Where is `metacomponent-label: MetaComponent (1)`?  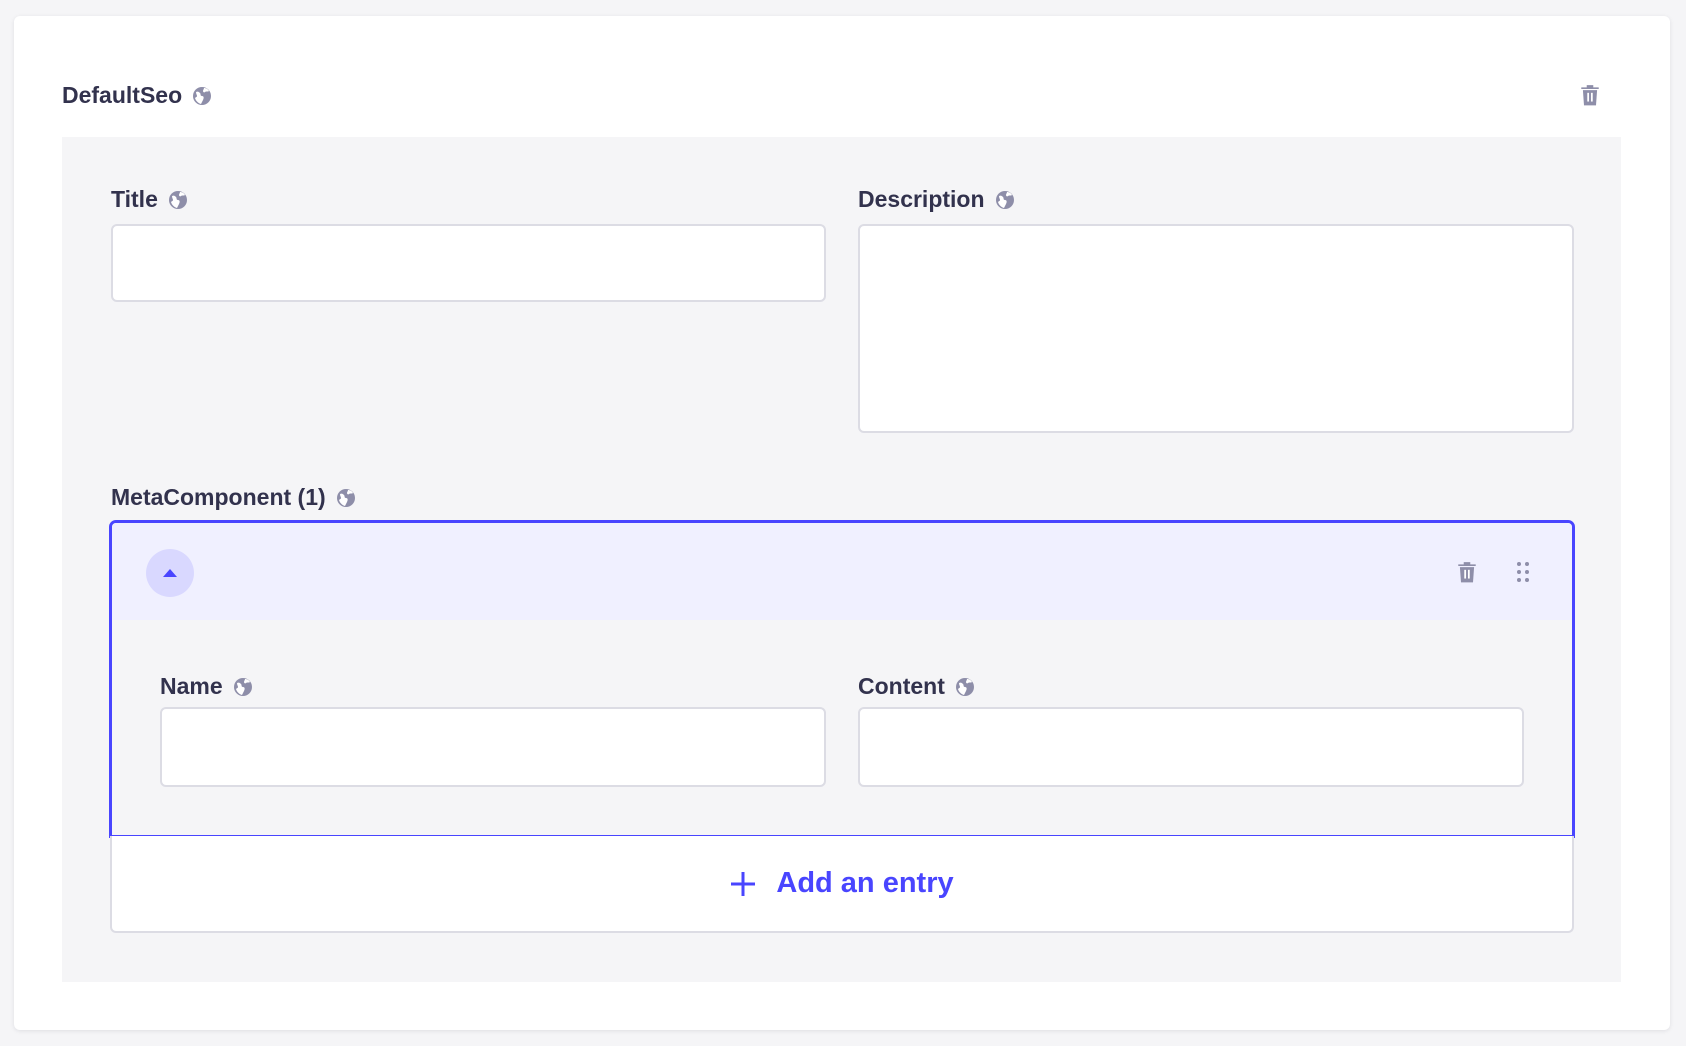
metacomponent-label: MetaComponent (1) is located at coordinates (233, 497).